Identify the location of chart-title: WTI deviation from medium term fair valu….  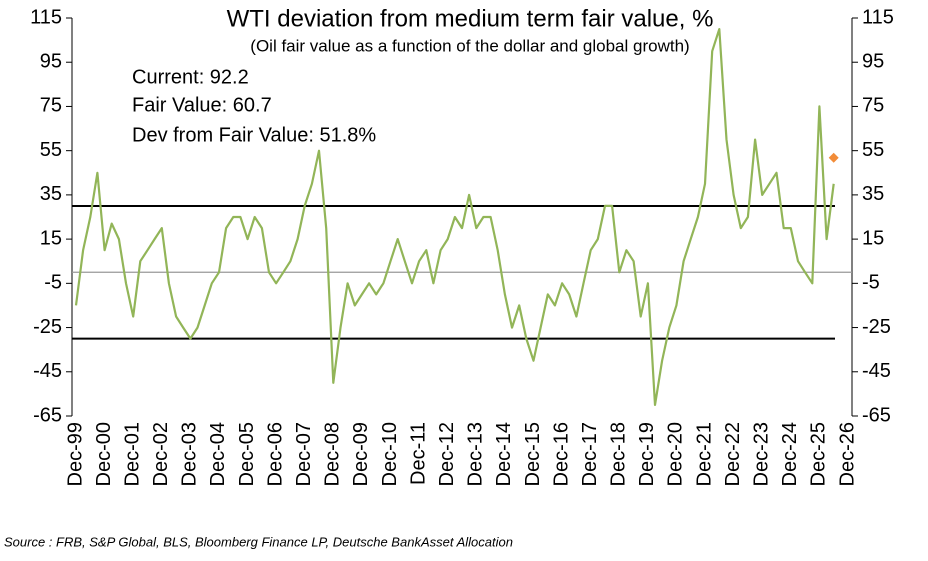
(470, 18).